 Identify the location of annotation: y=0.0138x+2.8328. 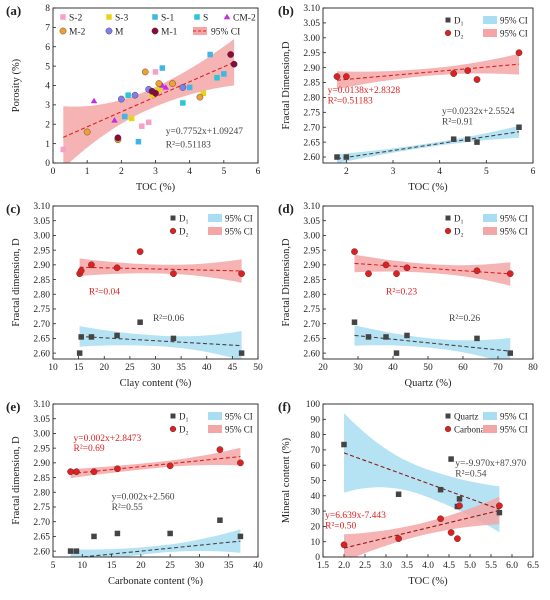
(364, 91).